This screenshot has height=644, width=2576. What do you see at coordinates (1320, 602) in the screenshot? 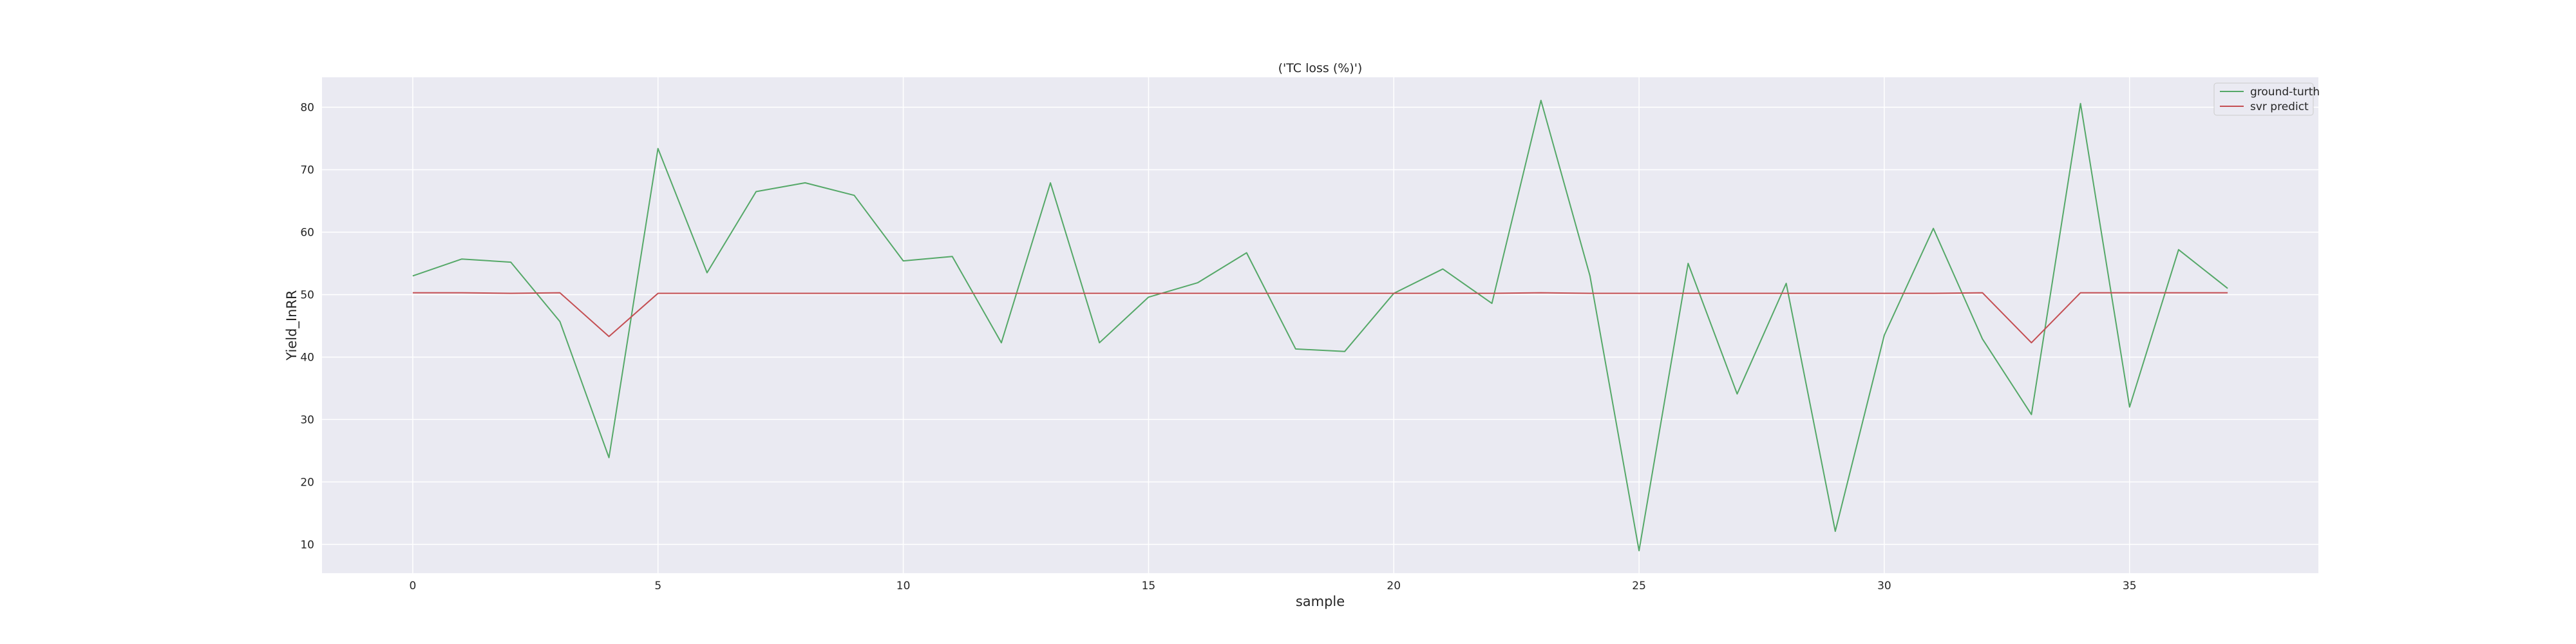
I see `x-axis-label: sample` at bounding box center [1320, 602].